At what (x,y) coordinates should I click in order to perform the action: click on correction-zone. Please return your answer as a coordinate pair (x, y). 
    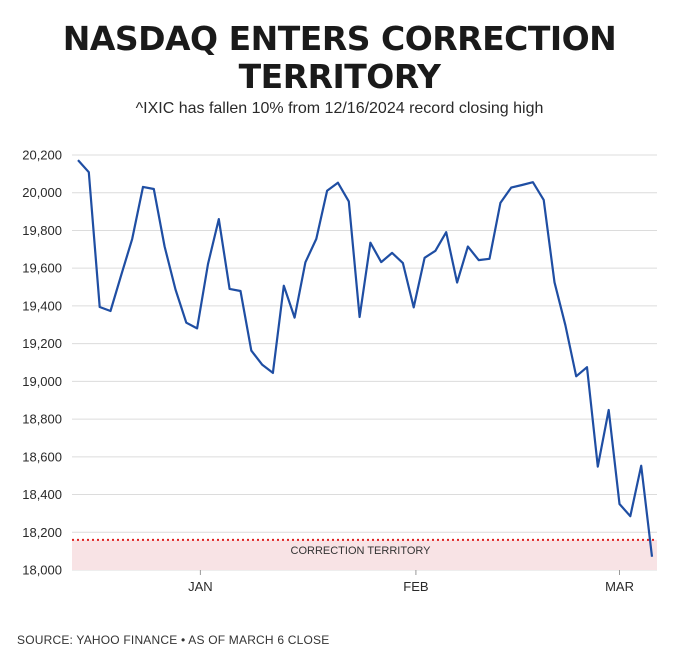
    Looking at the image, I should click on (364, 554).